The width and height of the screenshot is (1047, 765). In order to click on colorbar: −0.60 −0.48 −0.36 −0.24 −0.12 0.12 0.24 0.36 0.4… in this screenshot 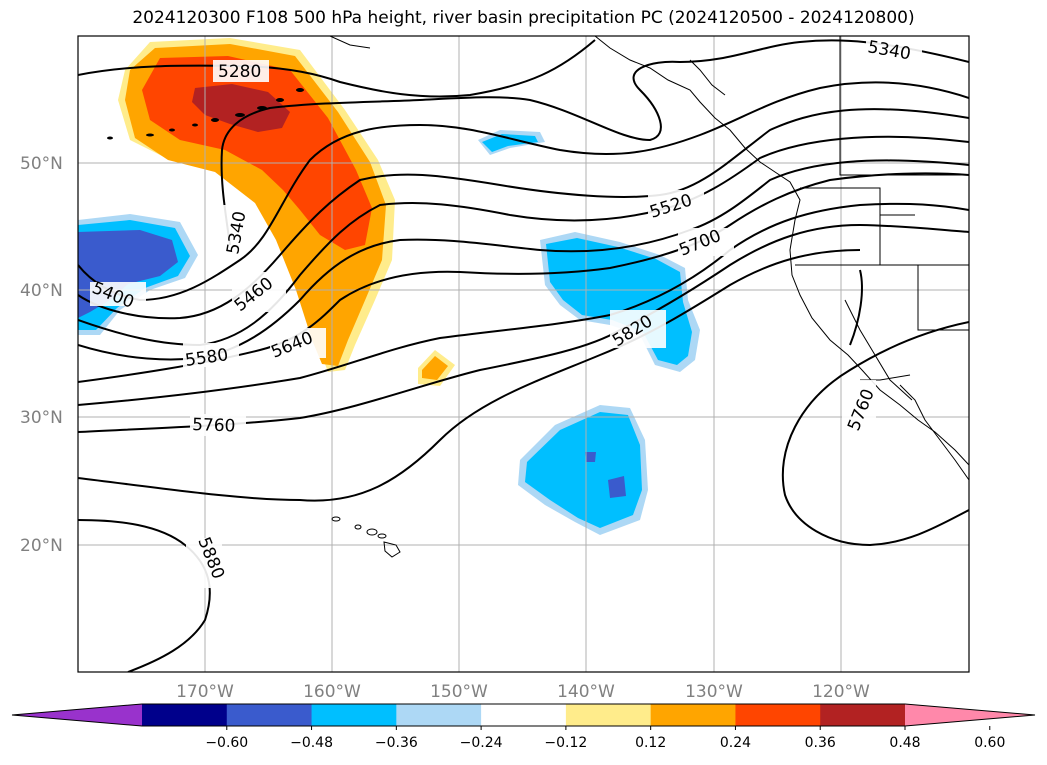, I will do `click(523, 727)`.